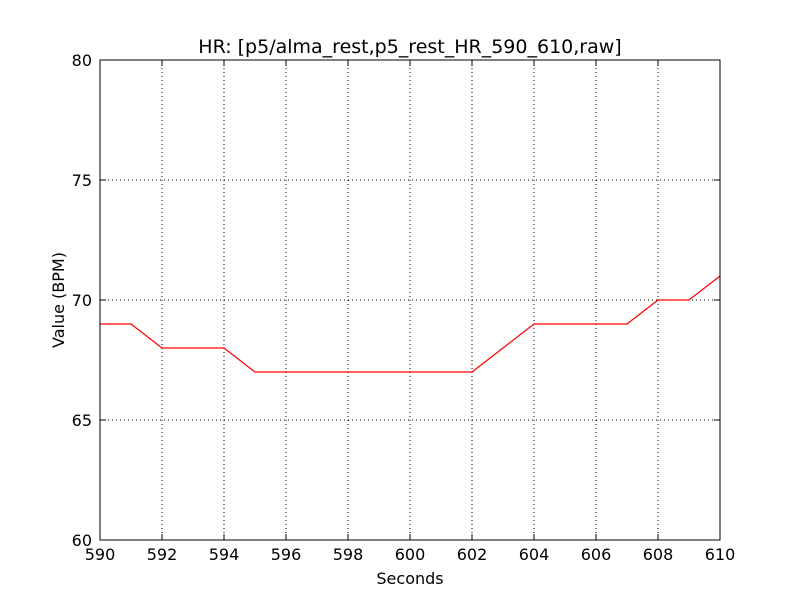  Describe the element at coordinates (82, 300) in the screenshot. I see `y-tick-label: 70` at that location.